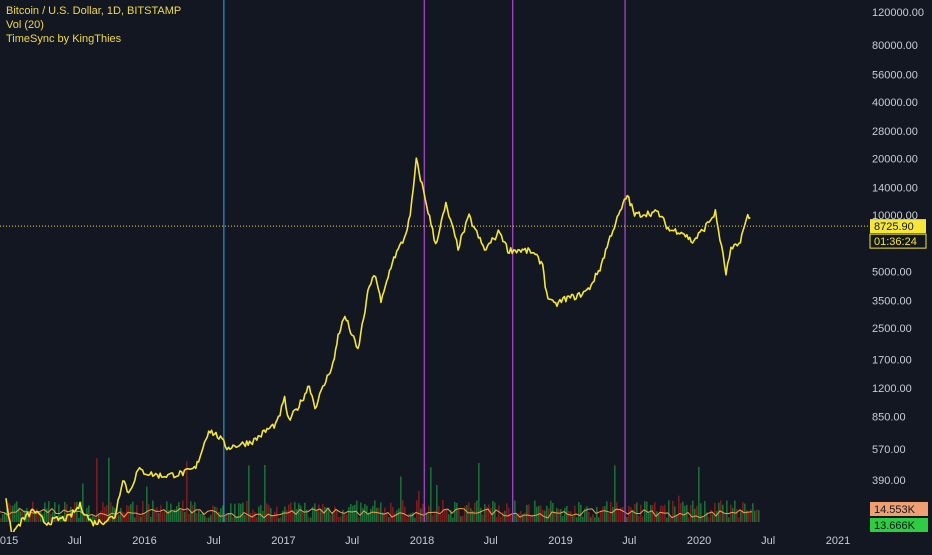  Describe the element at coordinates (895, 132) in the screenshot. I see `price-tick-label: 28000.00` at that location.